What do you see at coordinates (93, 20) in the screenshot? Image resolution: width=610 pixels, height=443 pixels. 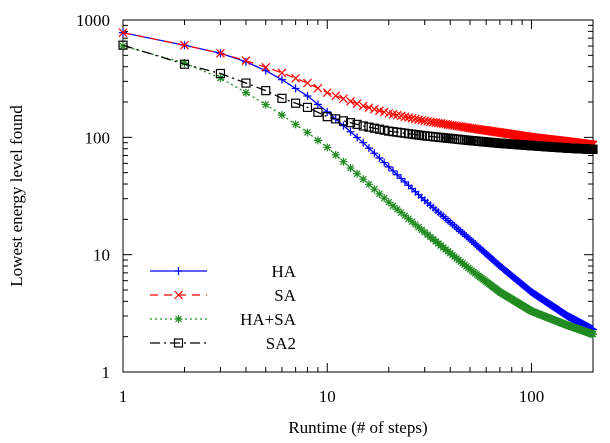 I see `y-tick-label: 1000` at bounding box center [93, 20].